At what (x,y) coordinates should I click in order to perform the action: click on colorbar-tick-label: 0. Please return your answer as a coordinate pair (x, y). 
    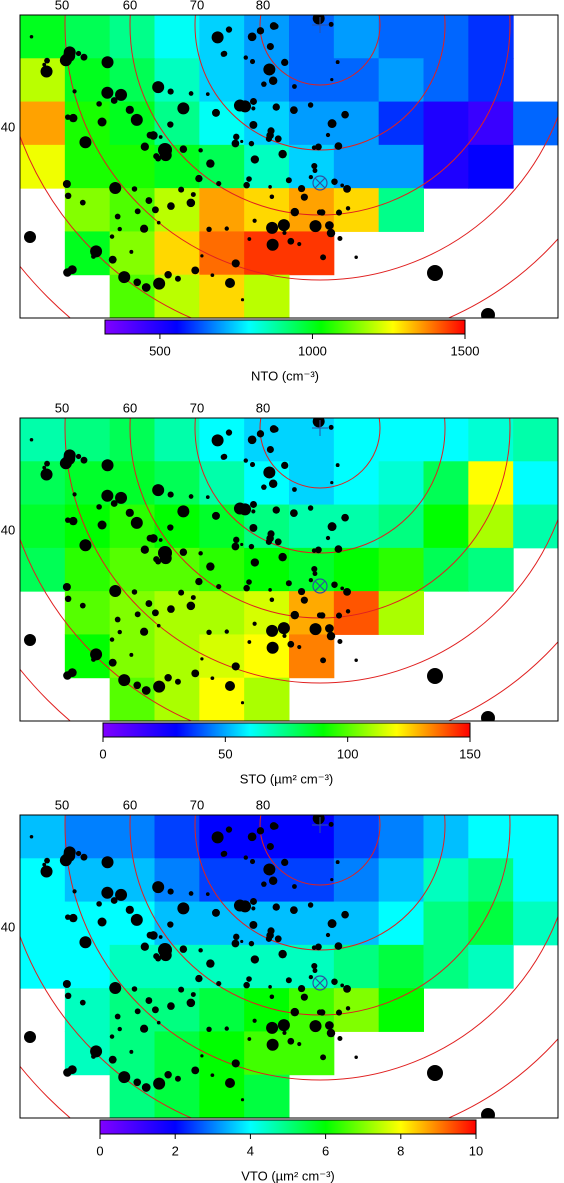
    Looking at the image, I should click on (102, 753).